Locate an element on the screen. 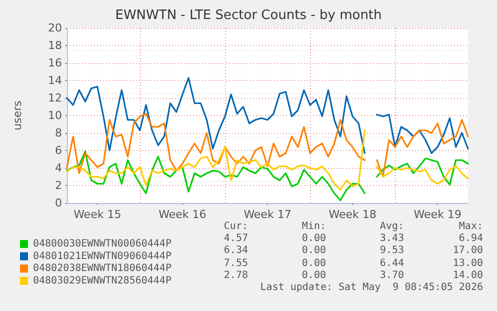 This screenshot has height=311, width=497. text: 4.57 is located at coordinates (236, 239).